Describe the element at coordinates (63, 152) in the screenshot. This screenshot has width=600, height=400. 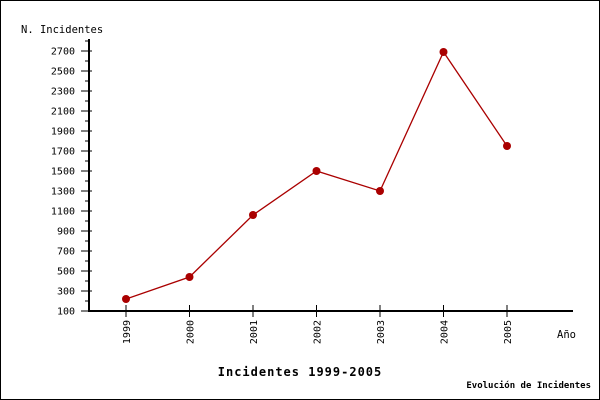
I see `y-tick-label: 1700` at that location.